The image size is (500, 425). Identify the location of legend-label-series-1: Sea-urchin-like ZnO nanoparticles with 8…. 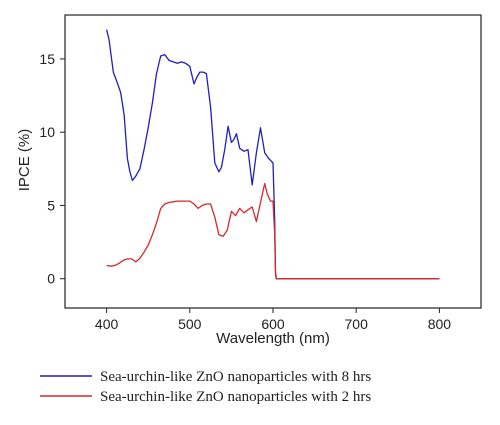
(235, 377).